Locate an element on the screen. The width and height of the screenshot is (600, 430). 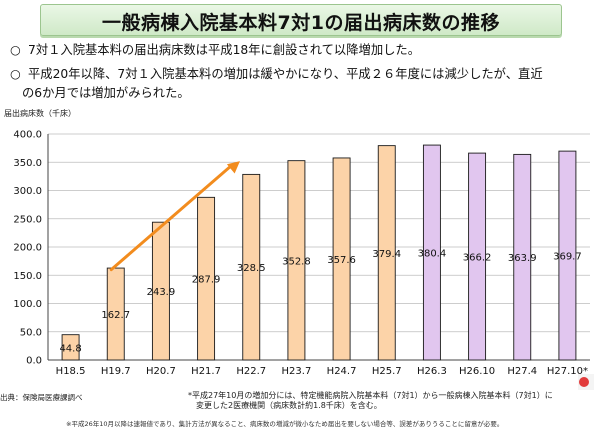
x-tick-label: H18.5 is located at coordinates (71, 371).